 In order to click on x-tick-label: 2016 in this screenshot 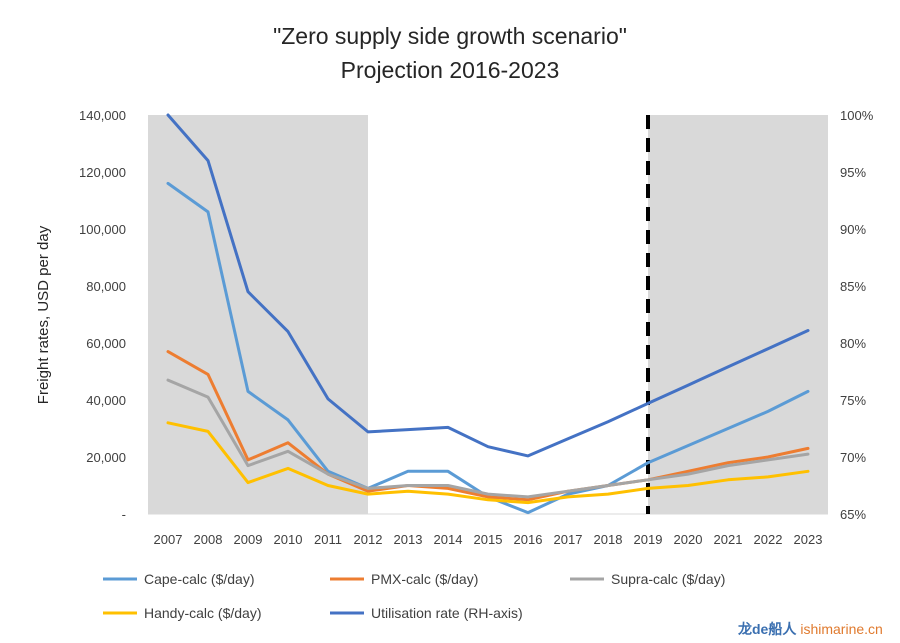, I will do `click(528, 539)`.